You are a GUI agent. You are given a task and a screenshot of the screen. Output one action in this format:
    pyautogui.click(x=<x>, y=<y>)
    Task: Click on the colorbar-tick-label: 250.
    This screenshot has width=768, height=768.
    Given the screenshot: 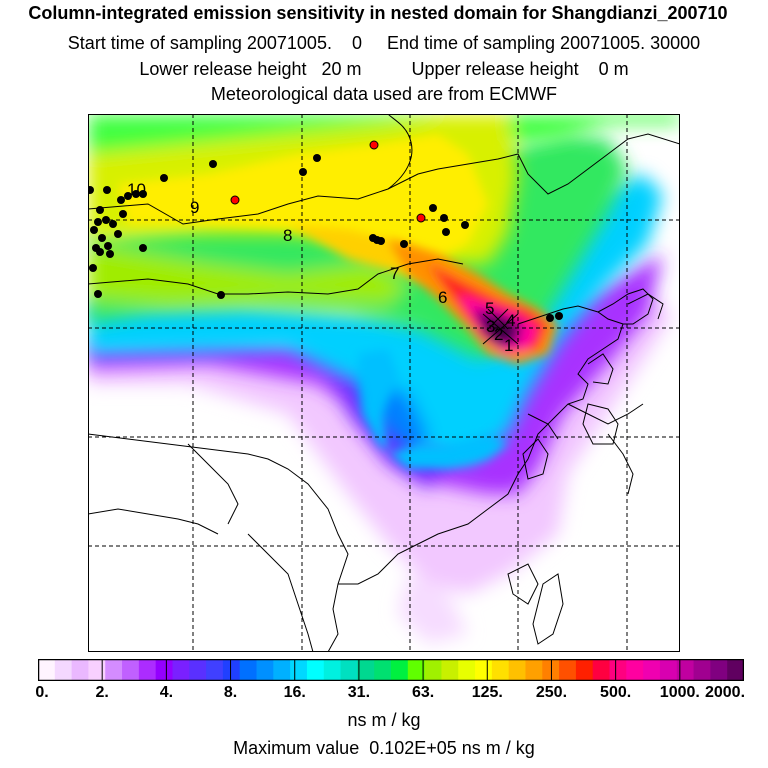 What is the action you would take?
    pyautogui.click(x=551, y=692)
    